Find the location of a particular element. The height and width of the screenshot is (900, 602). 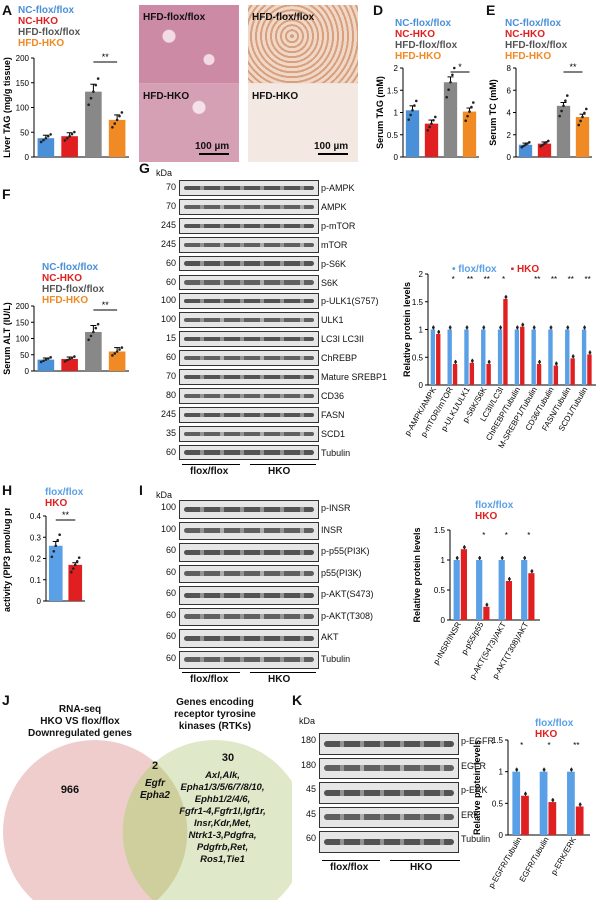

kda-value: 45 is located at coordinates (310, 789).